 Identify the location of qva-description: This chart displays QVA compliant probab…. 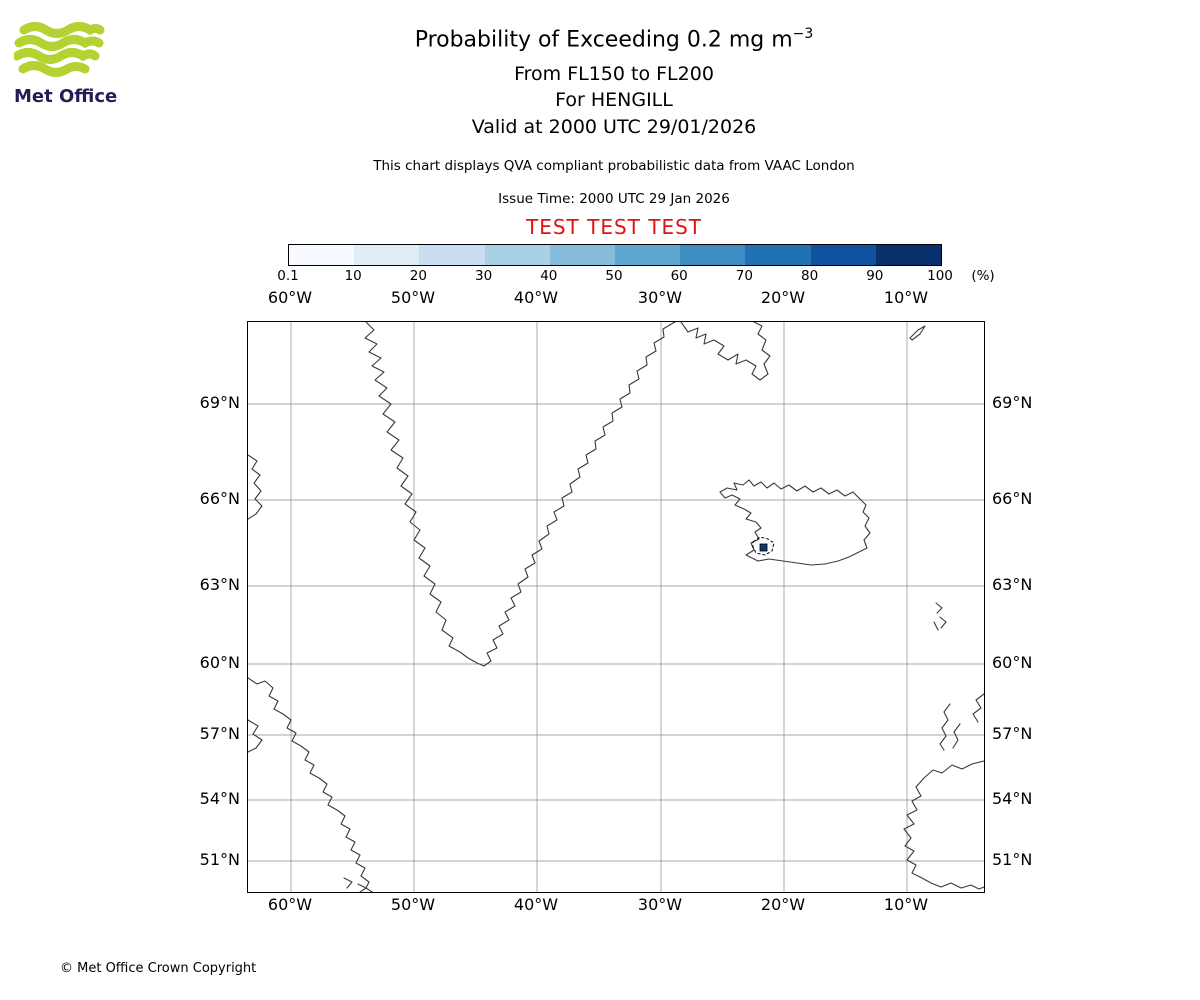
(614, 166).